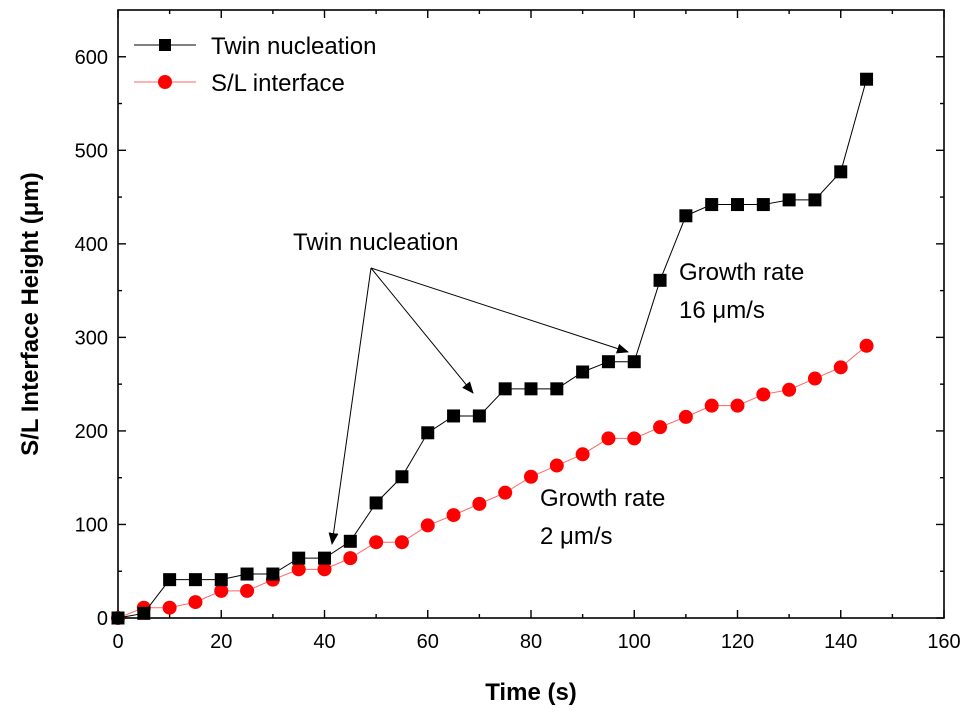 The image size is (968, 719). I want to click on annotation-growth-rate-16-line2: 16 μm/s, so click(722, 310).